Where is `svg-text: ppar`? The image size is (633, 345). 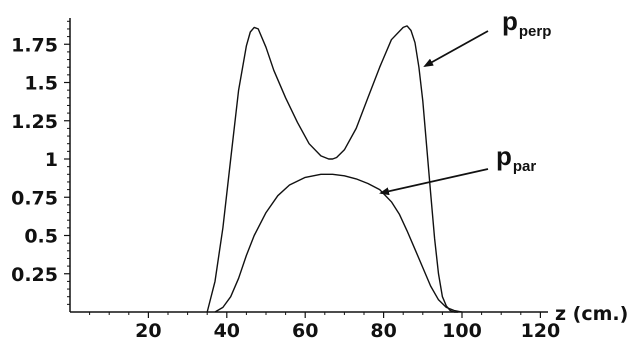
svg-text: ppar is located at coordinates (516, 158).